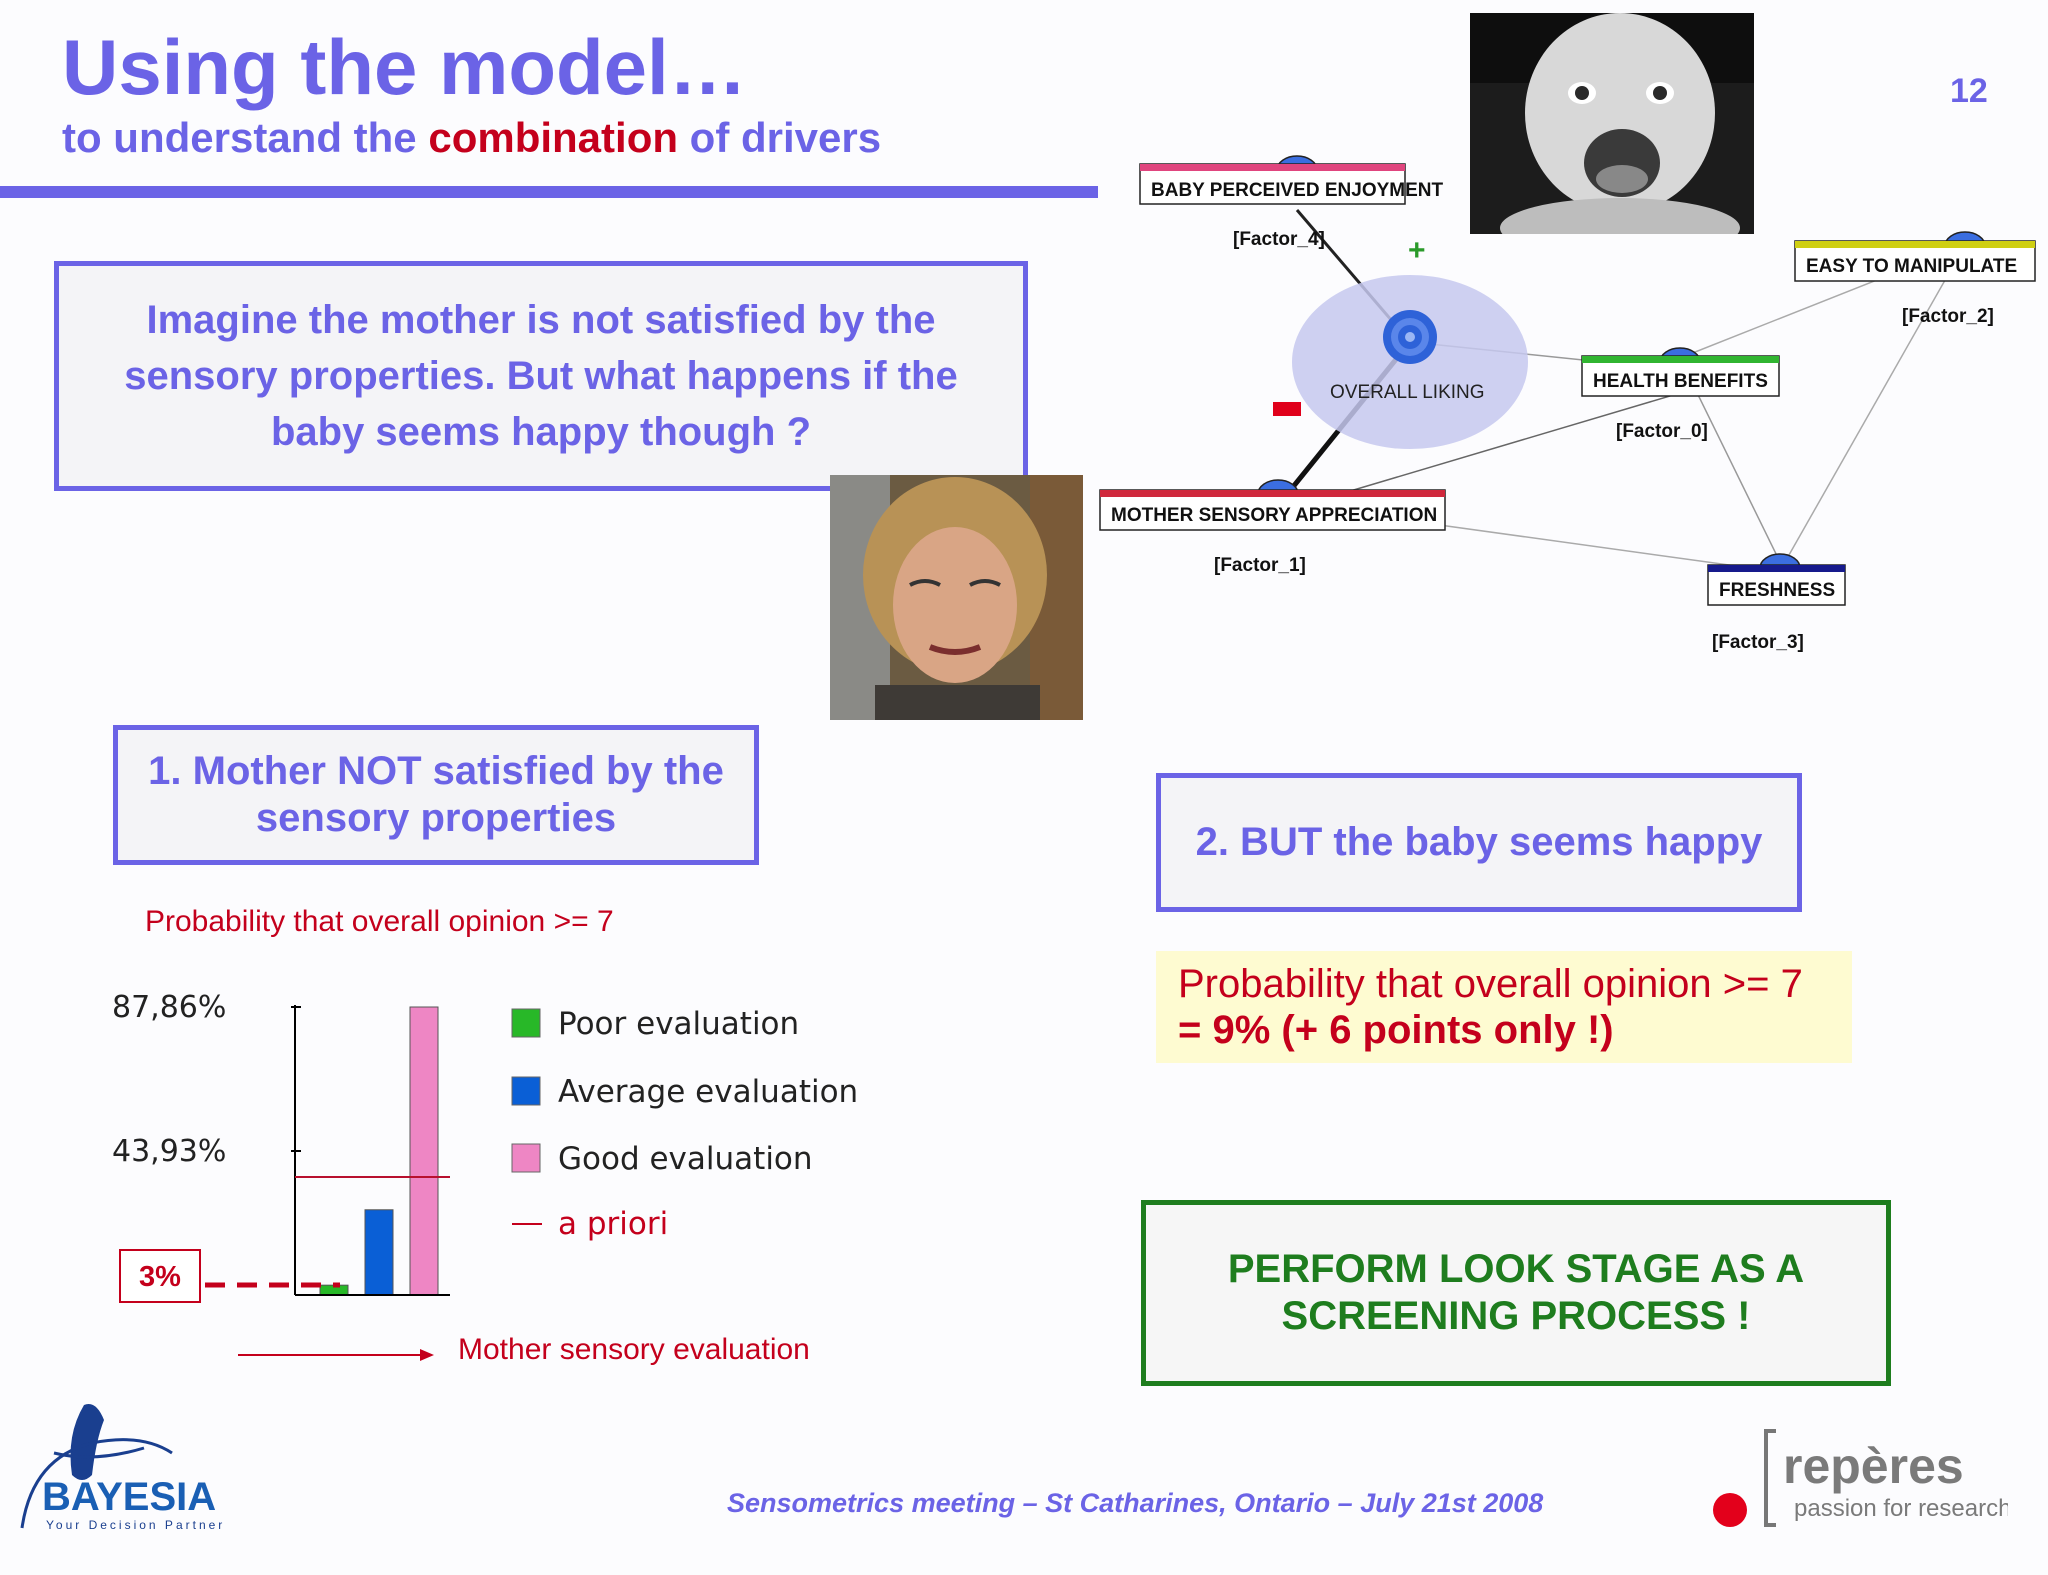 The image size is (2048, 1575). I want to click on reperes-name: repères, so click(1873, 1466).